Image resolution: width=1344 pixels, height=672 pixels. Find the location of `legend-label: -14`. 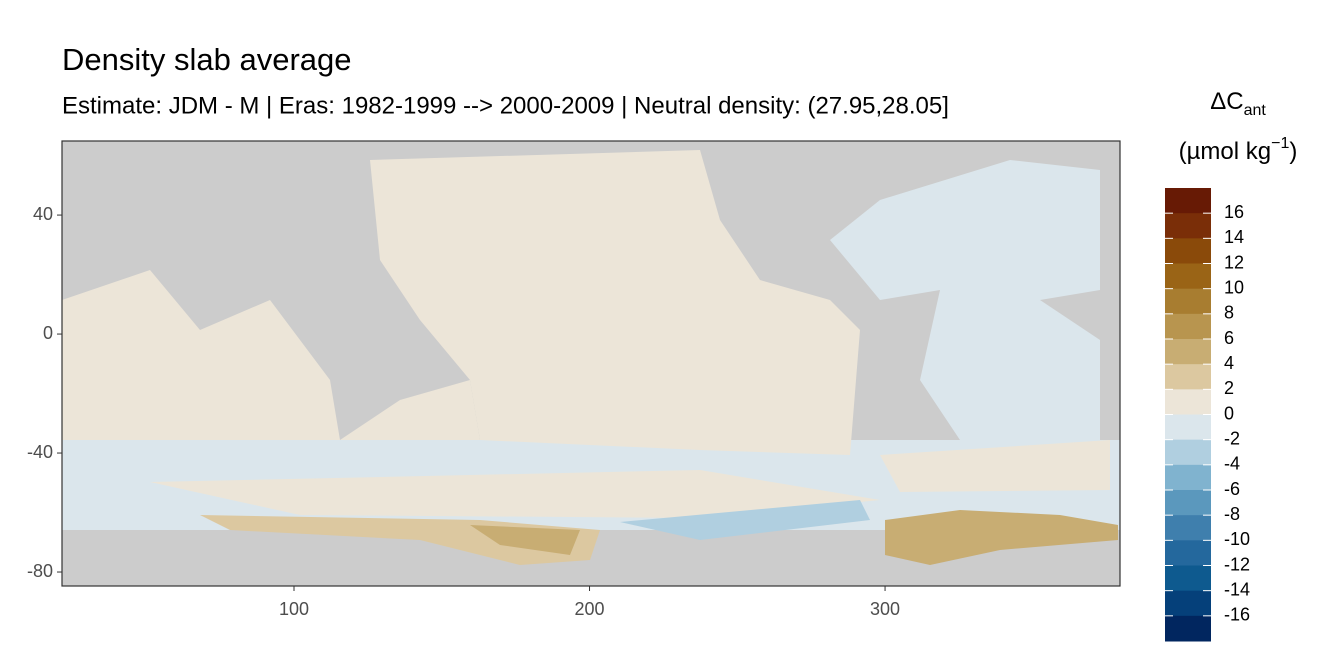

legend-label: -14 is located at coordinates (1237, 589).